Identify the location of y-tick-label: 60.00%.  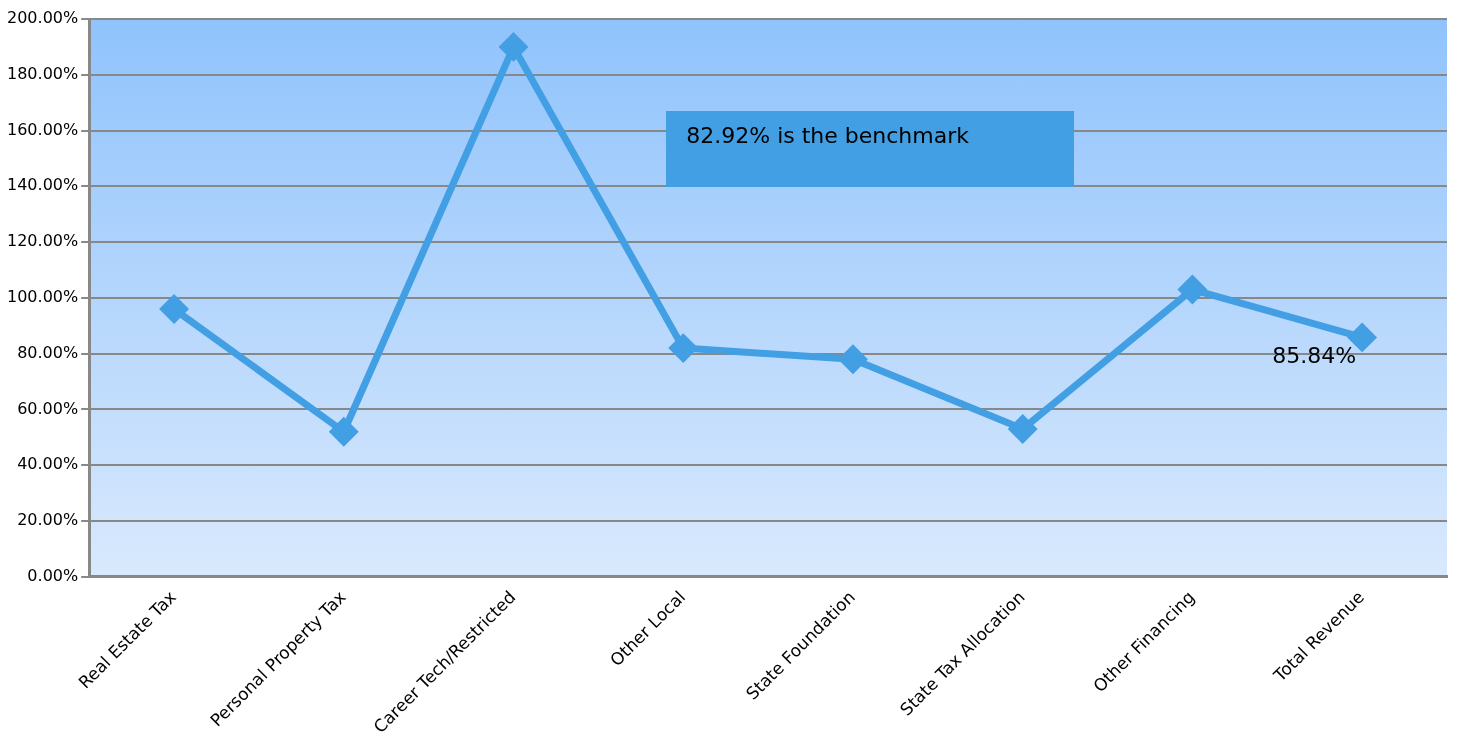
(48, 408).